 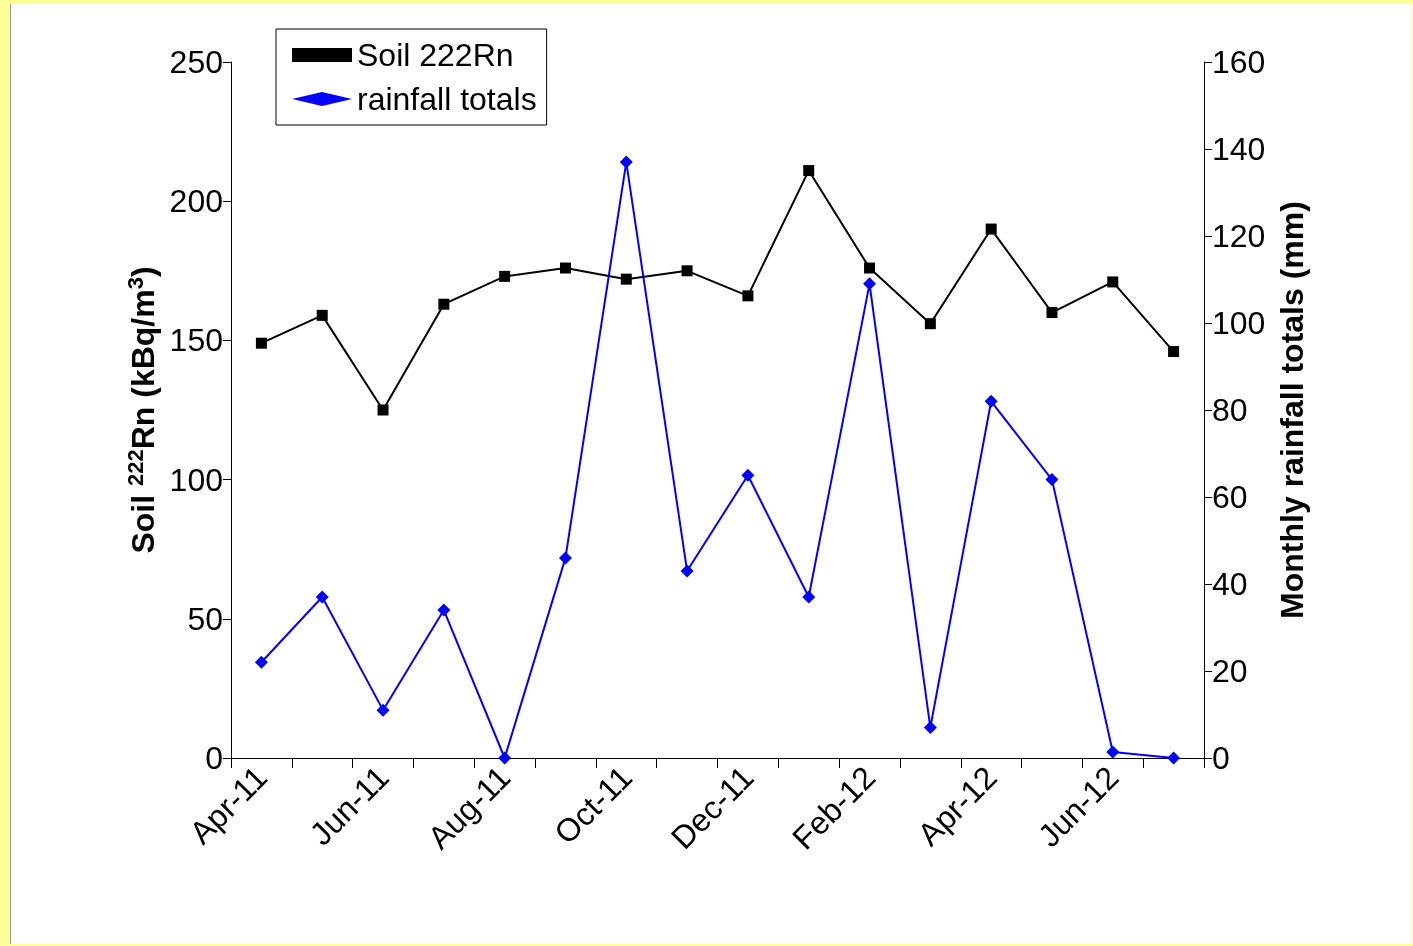 I want to click on y2-tick-label: 0, so click(x=1221, y=758).